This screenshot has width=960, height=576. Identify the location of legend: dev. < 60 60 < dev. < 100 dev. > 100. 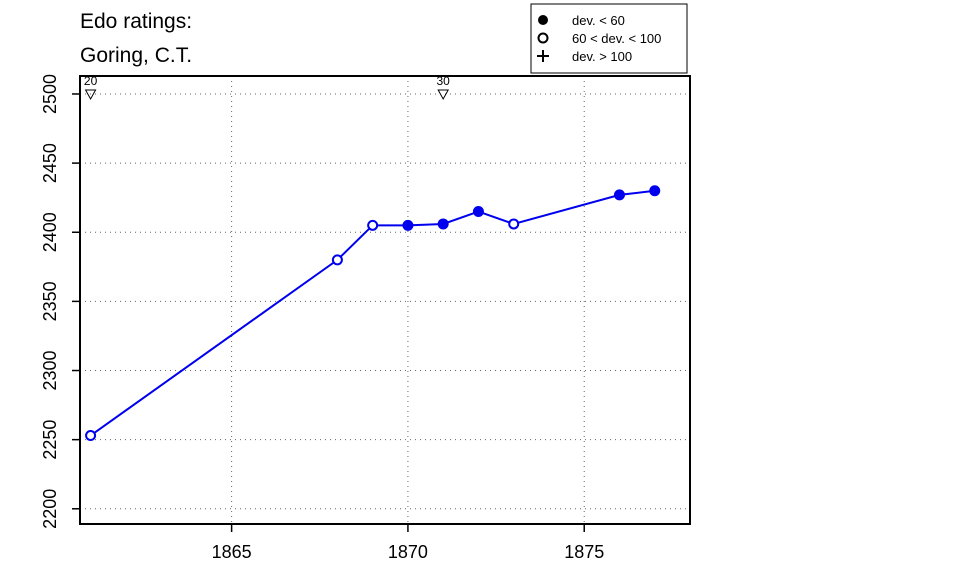
(609, 38).